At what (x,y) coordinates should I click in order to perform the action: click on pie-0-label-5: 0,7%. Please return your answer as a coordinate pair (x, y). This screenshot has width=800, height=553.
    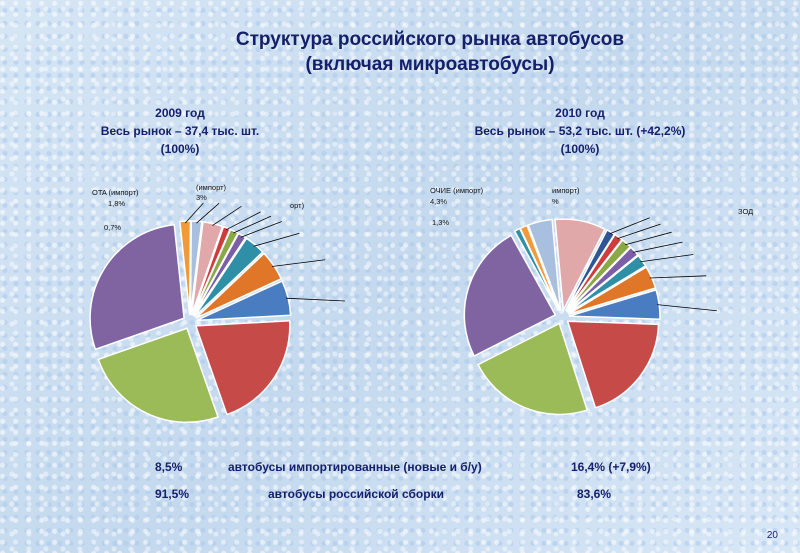
    Looking at the image, I should click on (112, 227).